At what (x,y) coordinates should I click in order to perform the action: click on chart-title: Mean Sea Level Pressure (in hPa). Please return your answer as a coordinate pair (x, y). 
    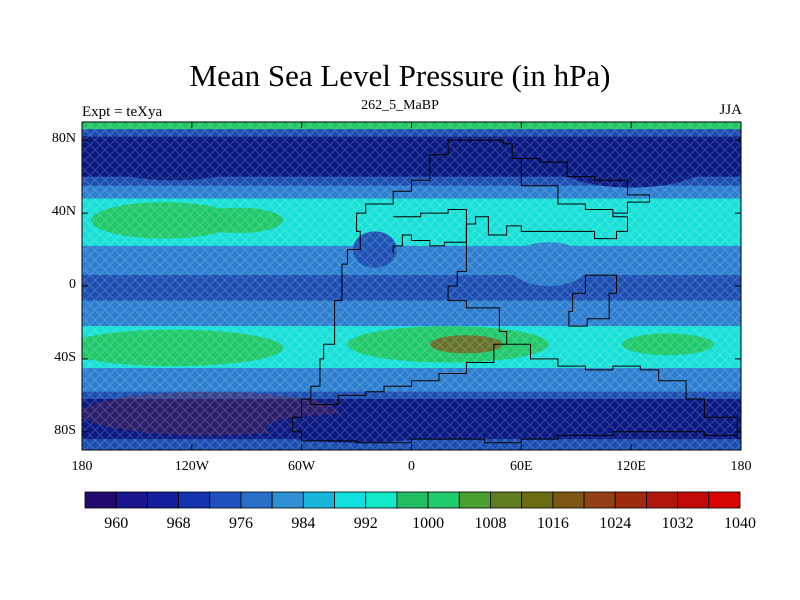
    Looking at the image, I should click on (400, 75).